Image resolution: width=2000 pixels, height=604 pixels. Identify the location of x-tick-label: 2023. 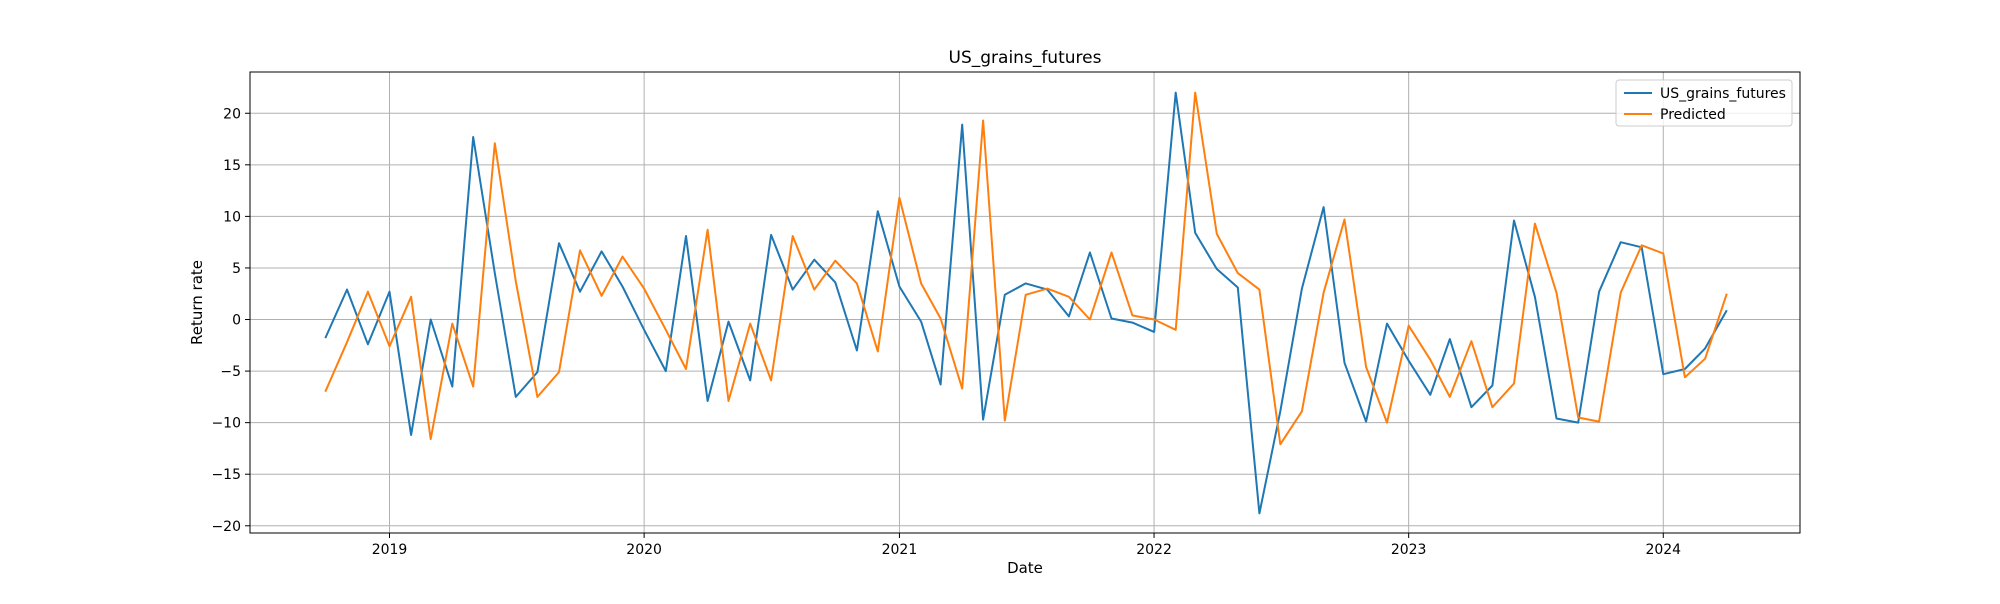
(1409, 550).